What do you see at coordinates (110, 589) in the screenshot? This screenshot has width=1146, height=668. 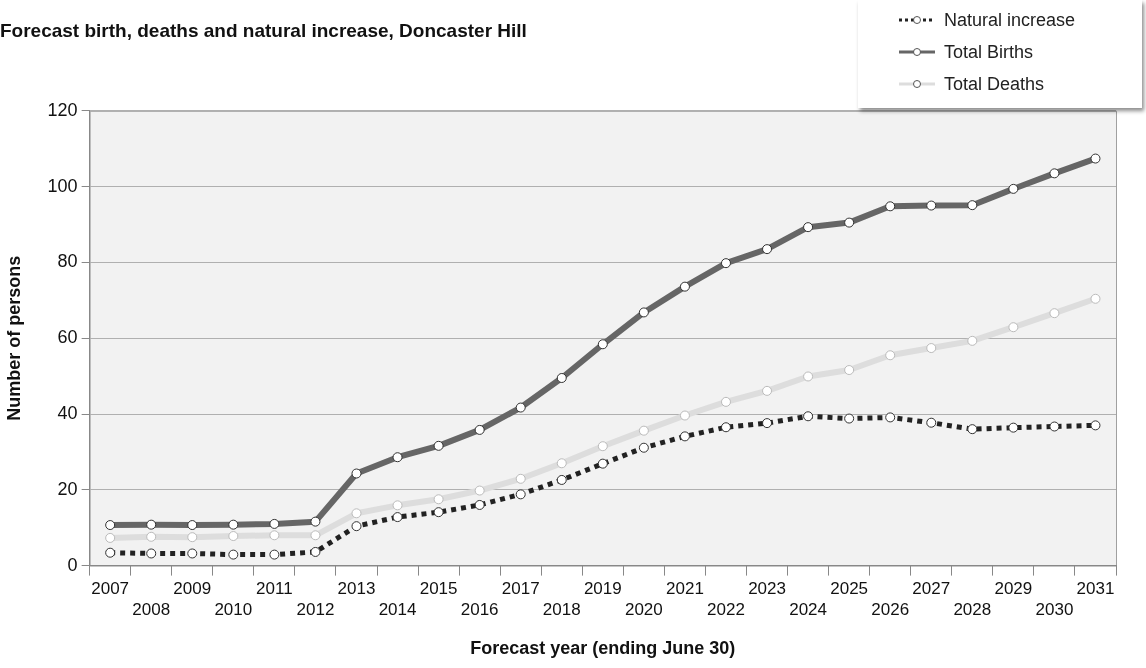 I see `x-tick-label: 2007` at bounding box center [110, 589].